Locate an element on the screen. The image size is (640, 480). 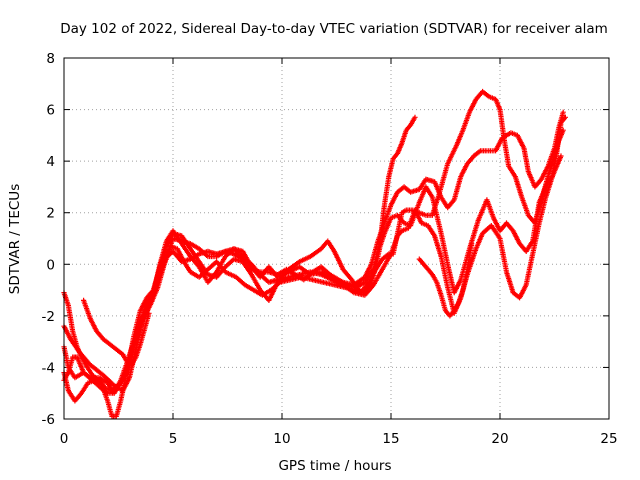
x-tick-label: 0 is located at coordinates (64, 439).